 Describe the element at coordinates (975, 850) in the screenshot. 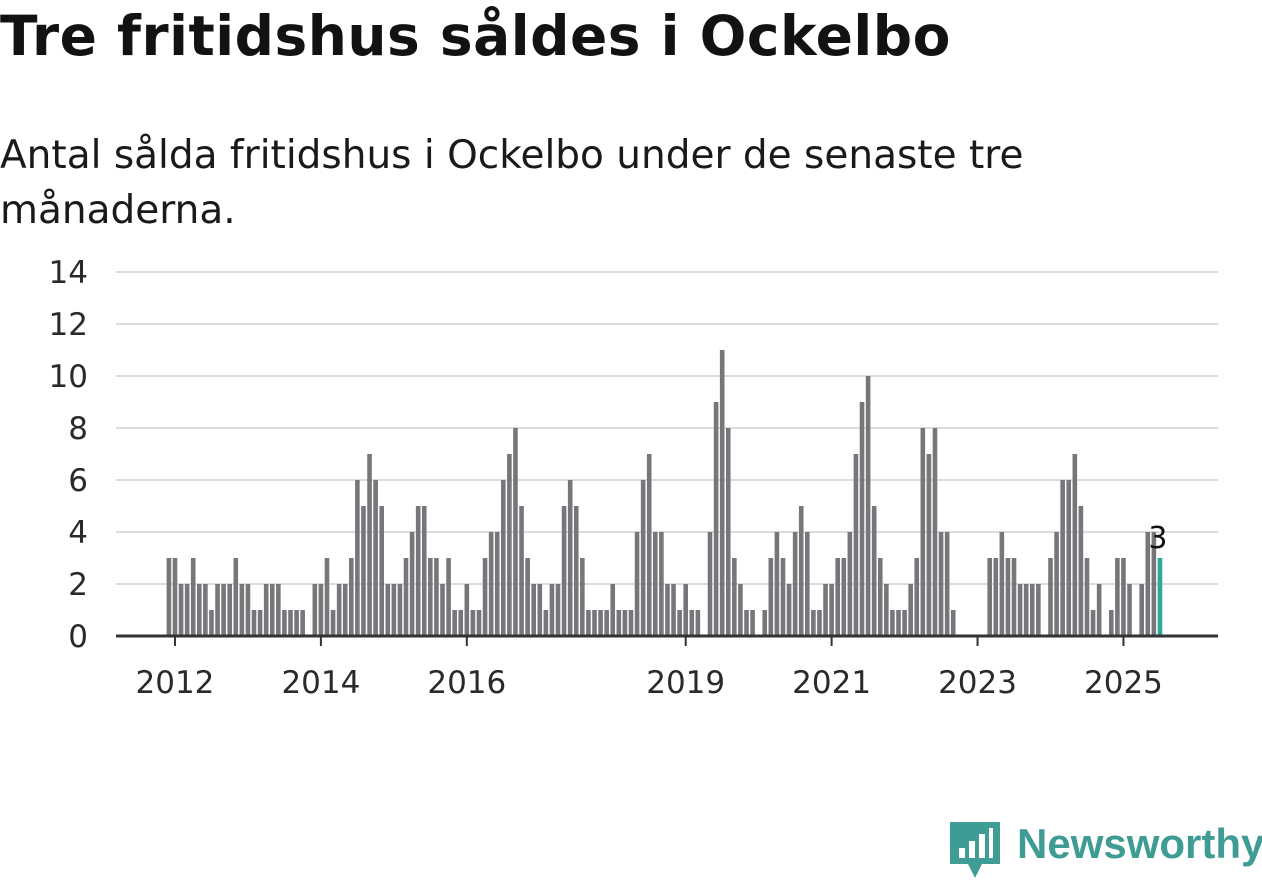

I see `newsworthy-chart-icon` at that location.